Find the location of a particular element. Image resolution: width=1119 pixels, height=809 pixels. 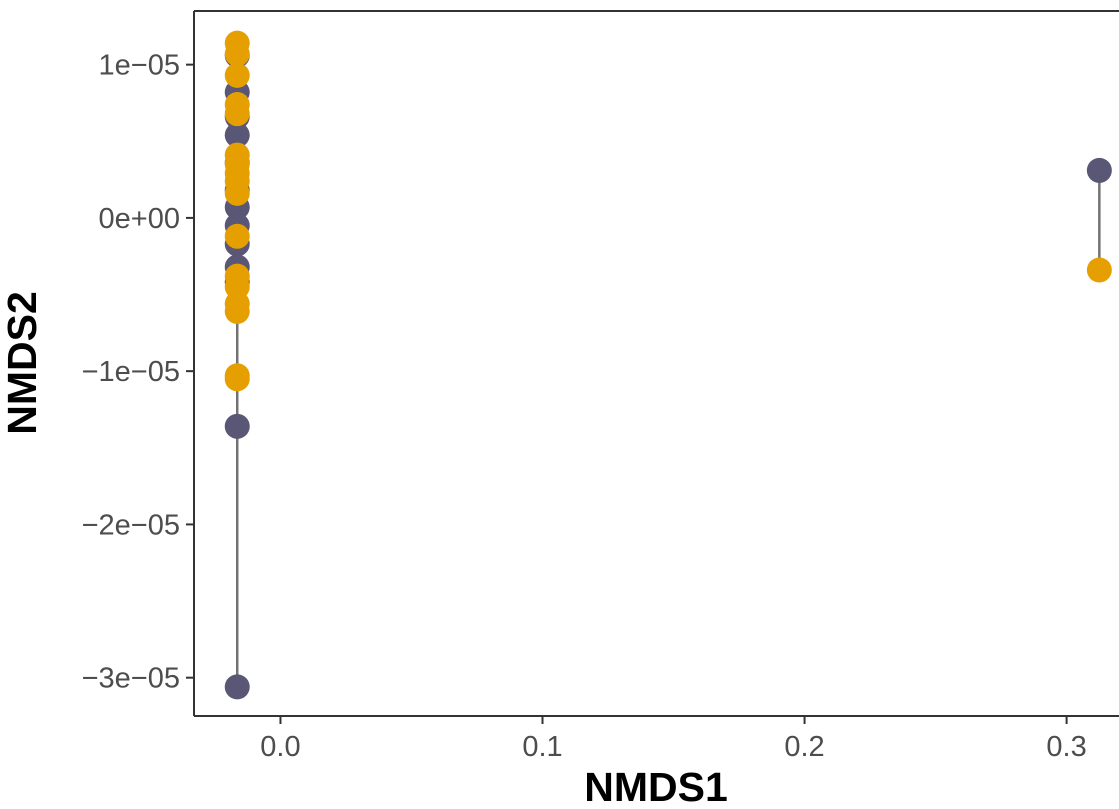

x-tick-label-2: 0.2 is located at coordinates (804, 747).